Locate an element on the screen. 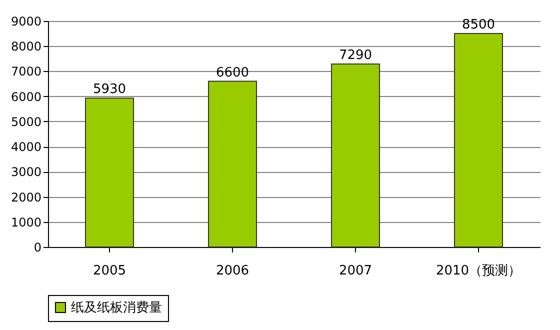 The width and height of the screenshot is (560, 330). data-label: 7290 is located at coordinates (355, 55).